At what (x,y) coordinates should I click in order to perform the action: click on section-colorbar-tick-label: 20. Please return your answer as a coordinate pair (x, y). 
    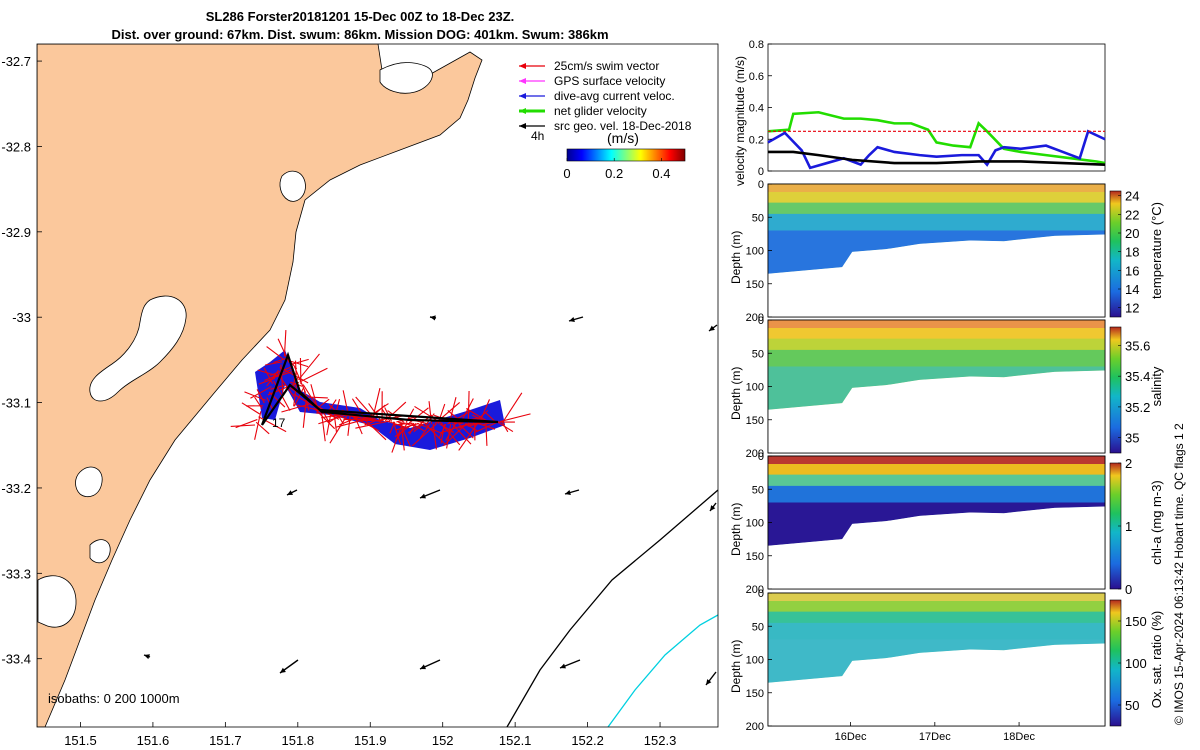
    Looking at the image, I should click on (1132, 233).